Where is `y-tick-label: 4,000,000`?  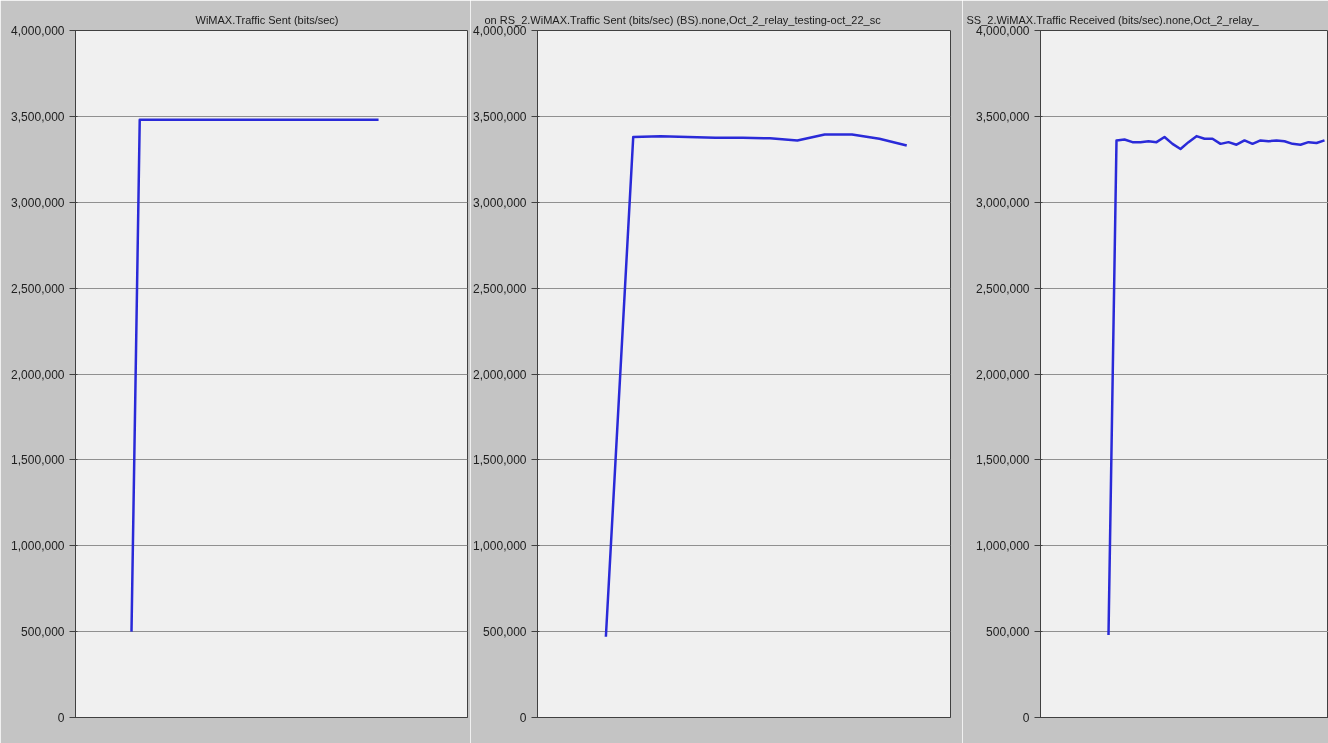 y-tick-label: 4,000,000 is located at coordinates (38, 31).